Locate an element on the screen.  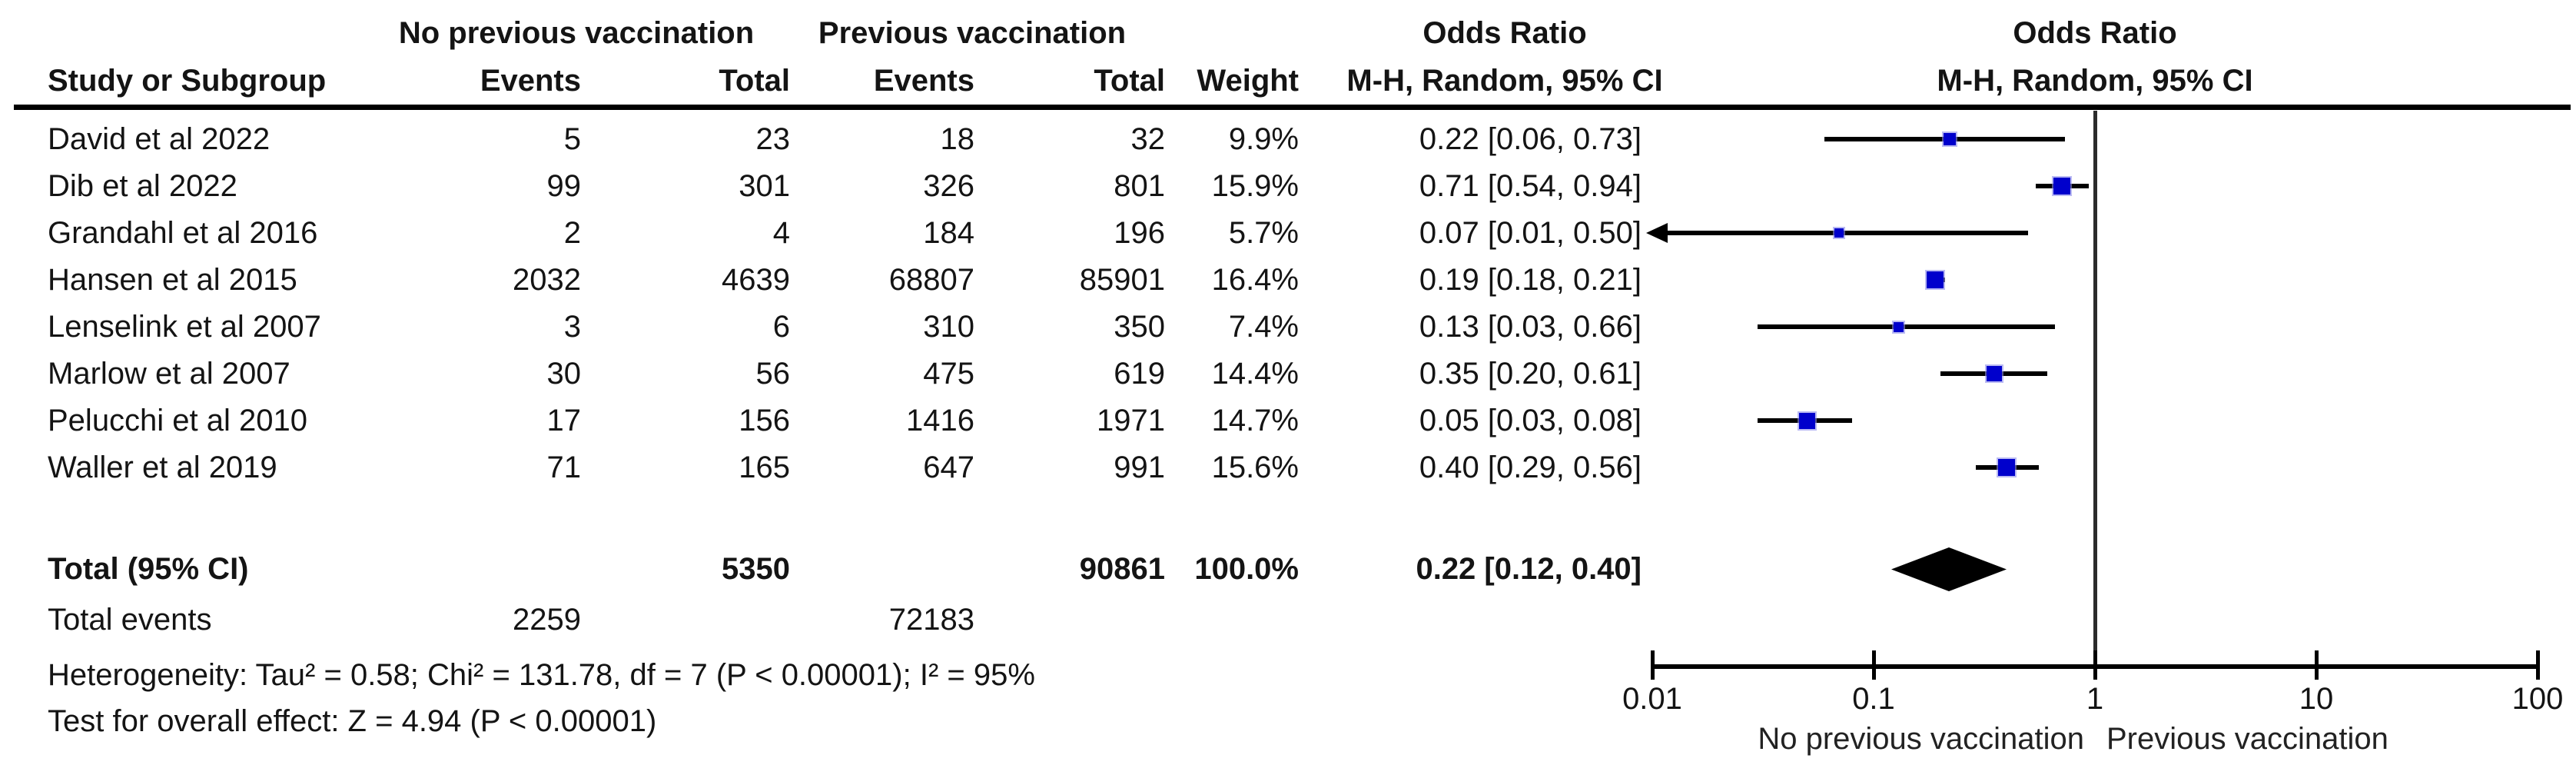
study-name: Marlow et al 2007 is located at coordinates (169, 374).